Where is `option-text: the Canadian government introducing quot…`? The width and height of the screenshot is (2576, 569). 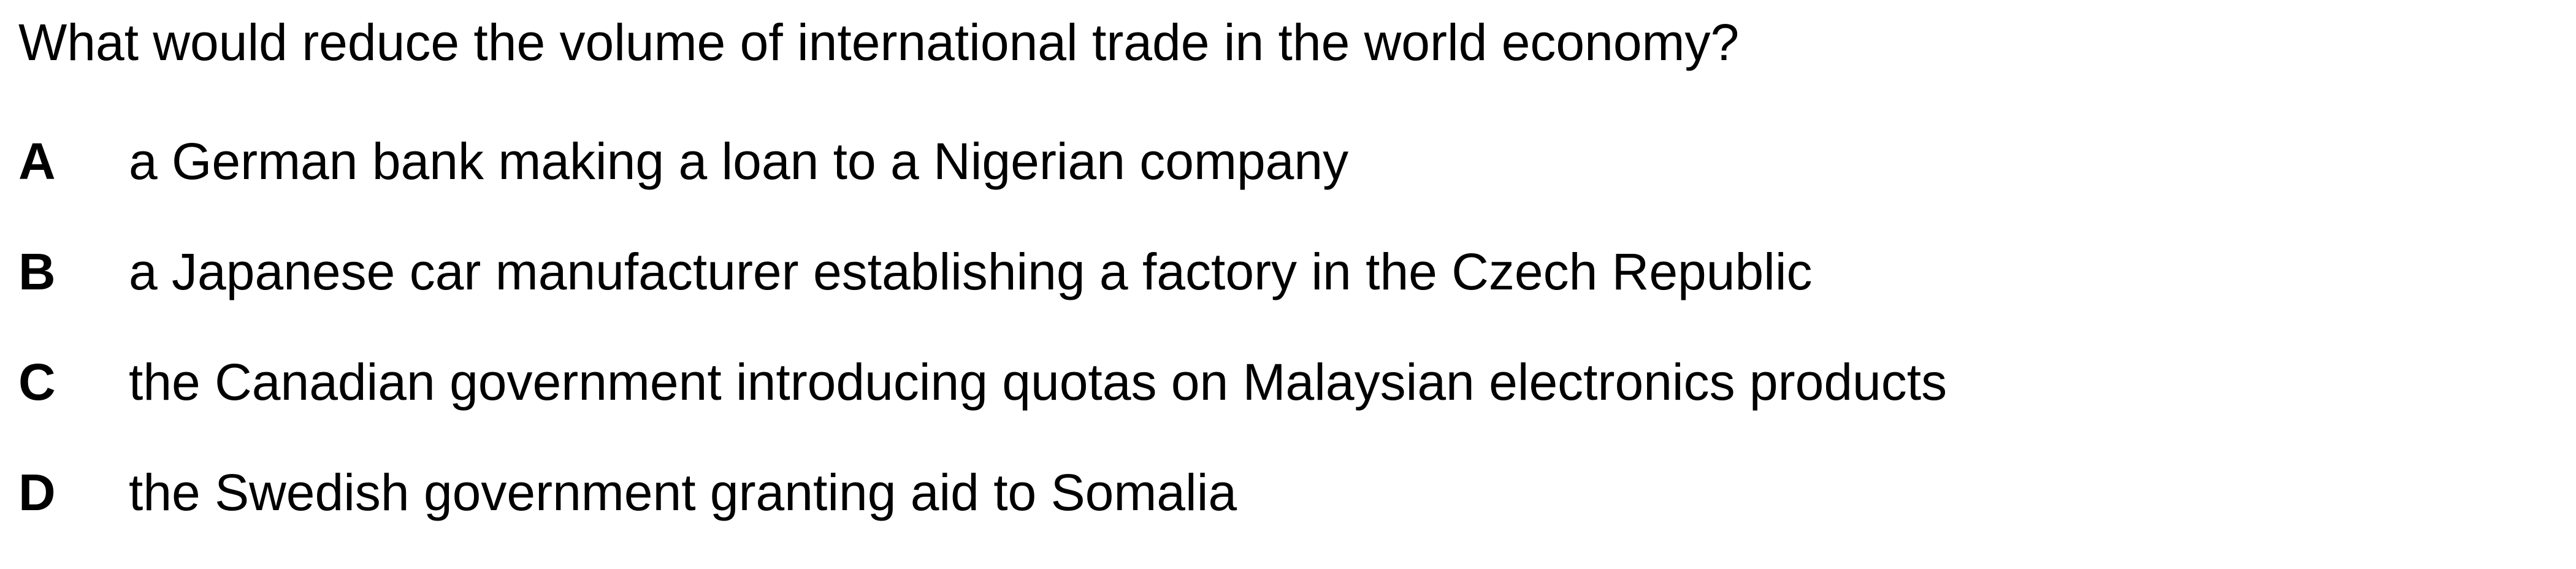 option-text: the Canadian government introducing quot… is located at coordinates (1038, 382).